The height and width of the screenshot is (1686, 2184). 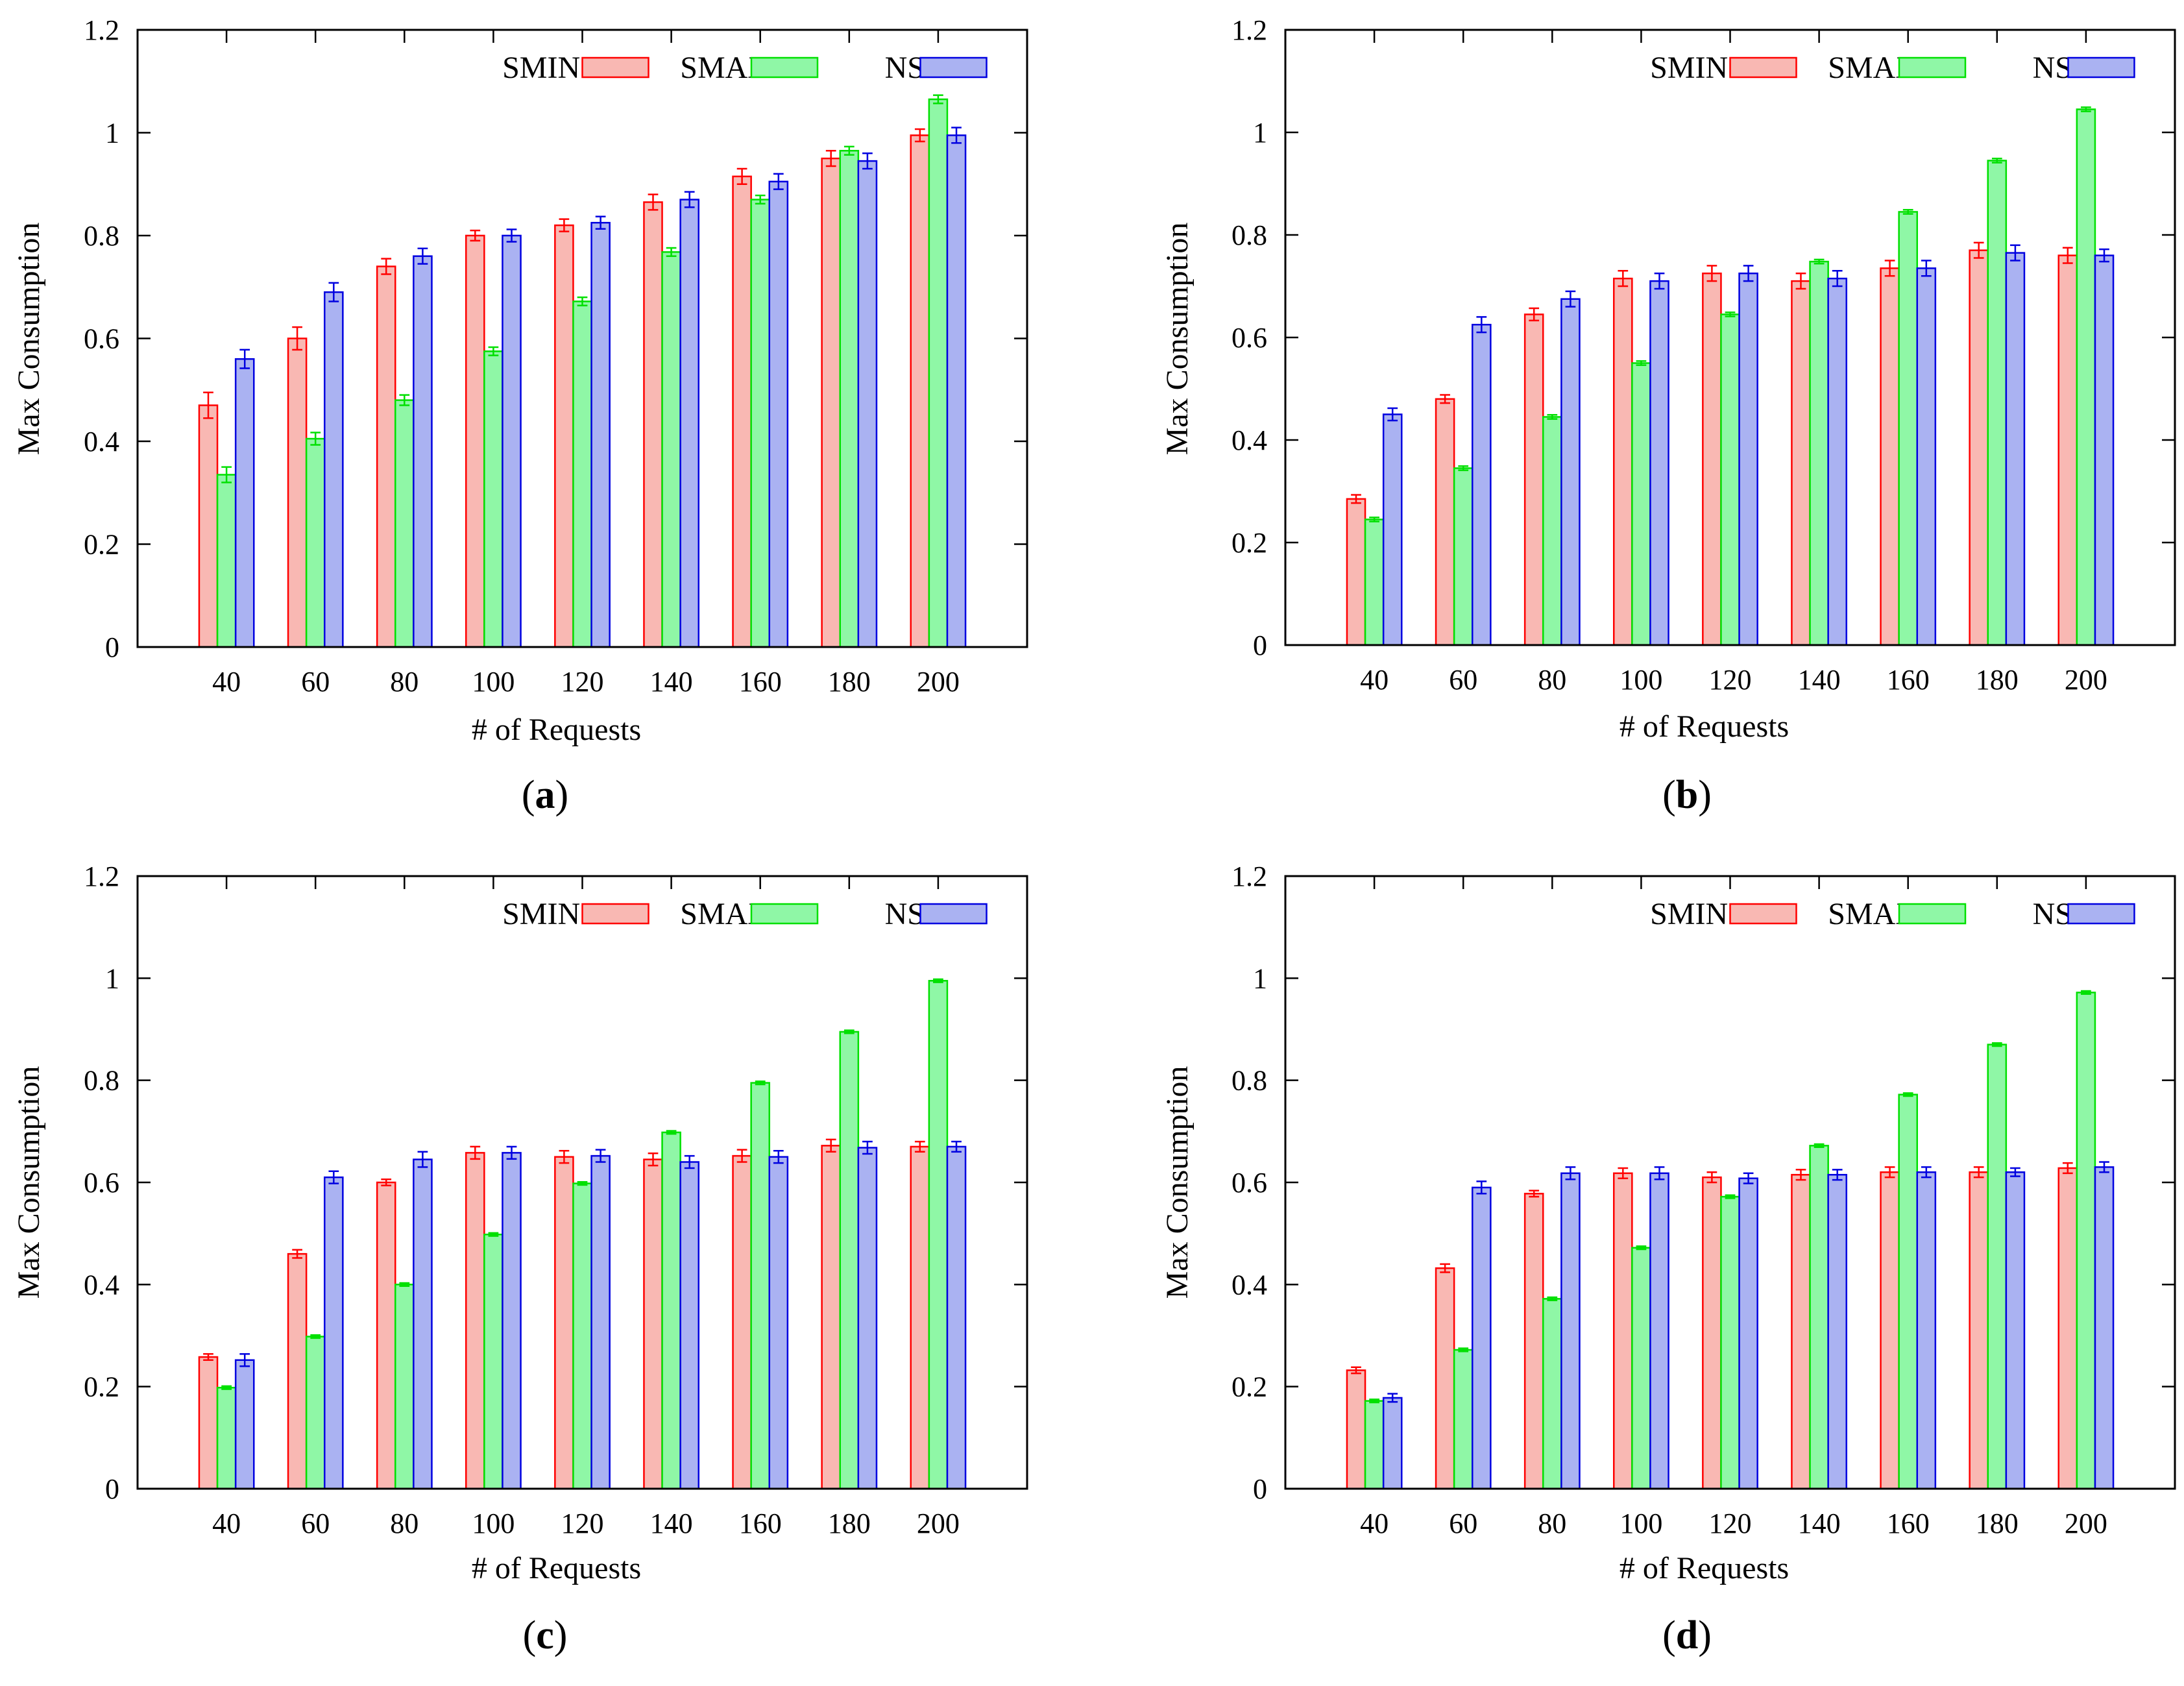 What do you see at coordinates (615, 67) in the screenshot?
I see `legend-swatch` at bounding box center [615, 67].